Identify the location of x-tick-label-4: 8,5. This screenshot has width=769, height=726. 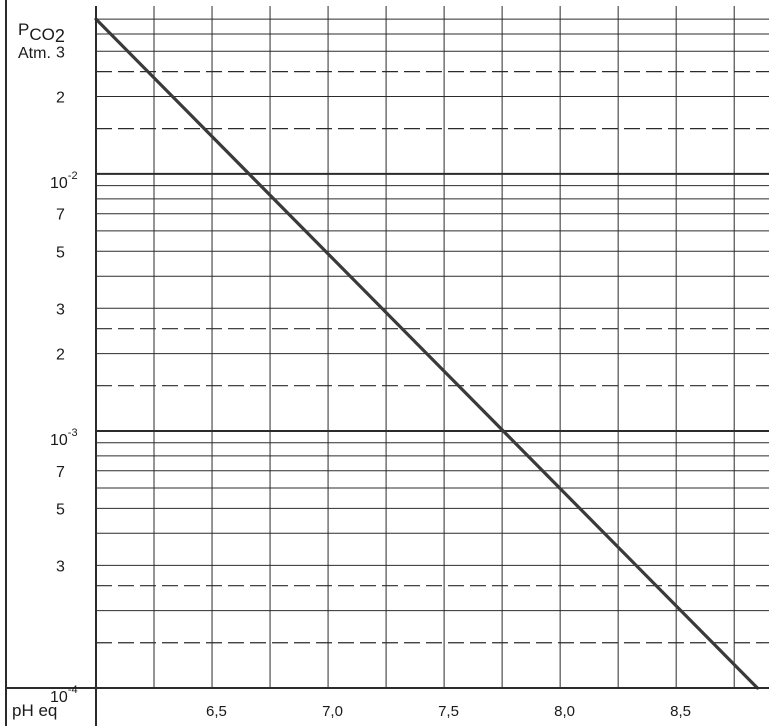
(680, 711).